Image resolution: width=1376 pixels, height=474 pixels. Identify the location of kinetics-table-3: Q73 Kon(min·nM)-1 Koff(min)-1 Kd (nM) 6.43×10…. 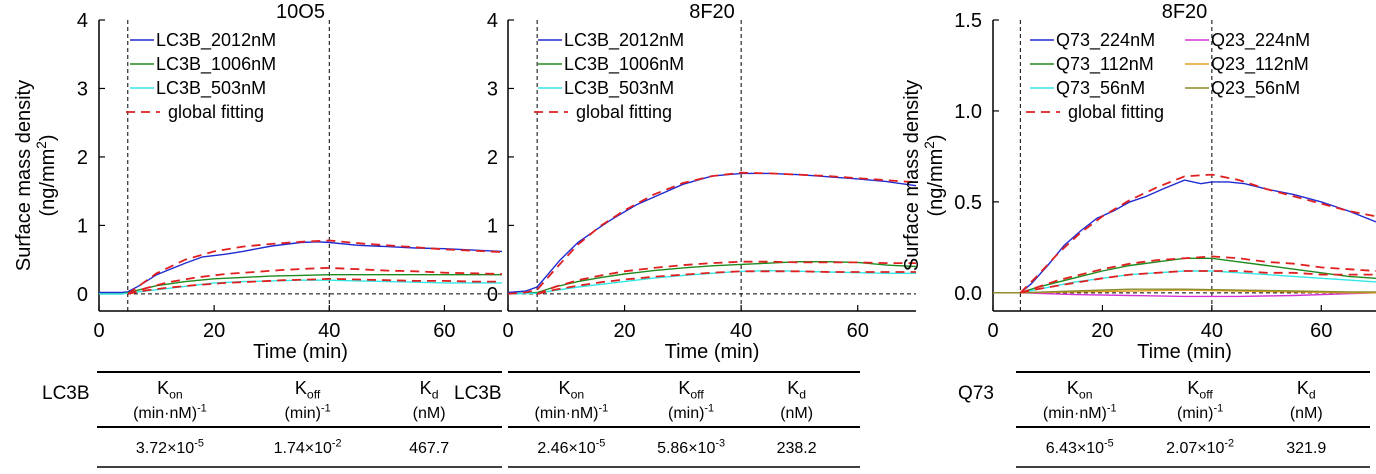
(1164, 419).